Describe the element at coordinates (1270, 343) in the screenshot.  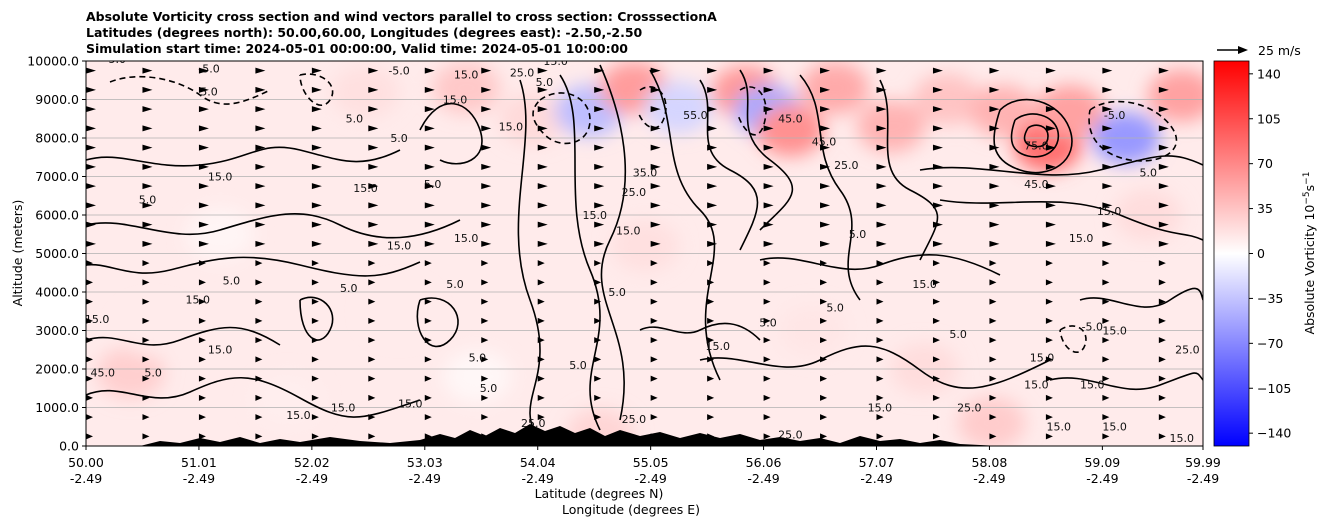
I see `colorbar-tick-label: −70` at that location.